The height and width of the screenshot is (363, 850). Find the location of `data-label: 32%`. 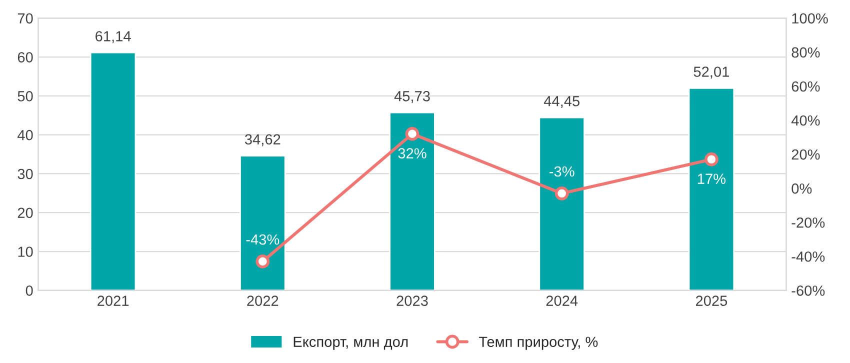

data-label: 32% is located at coordinates (412, 153).